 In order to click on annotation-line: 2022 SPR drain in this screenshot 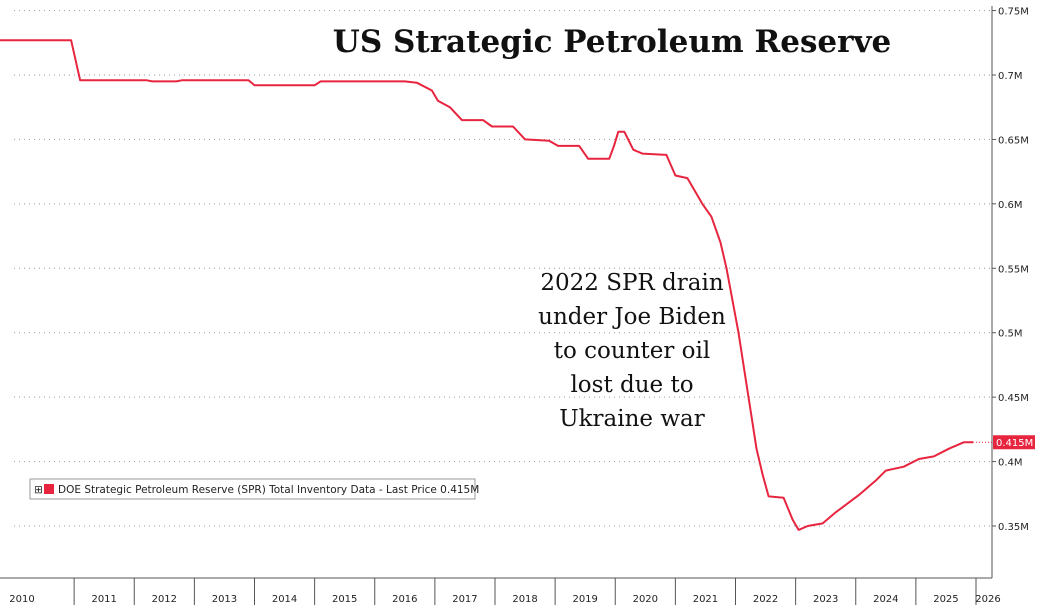, I will do `click(631, 283)`.